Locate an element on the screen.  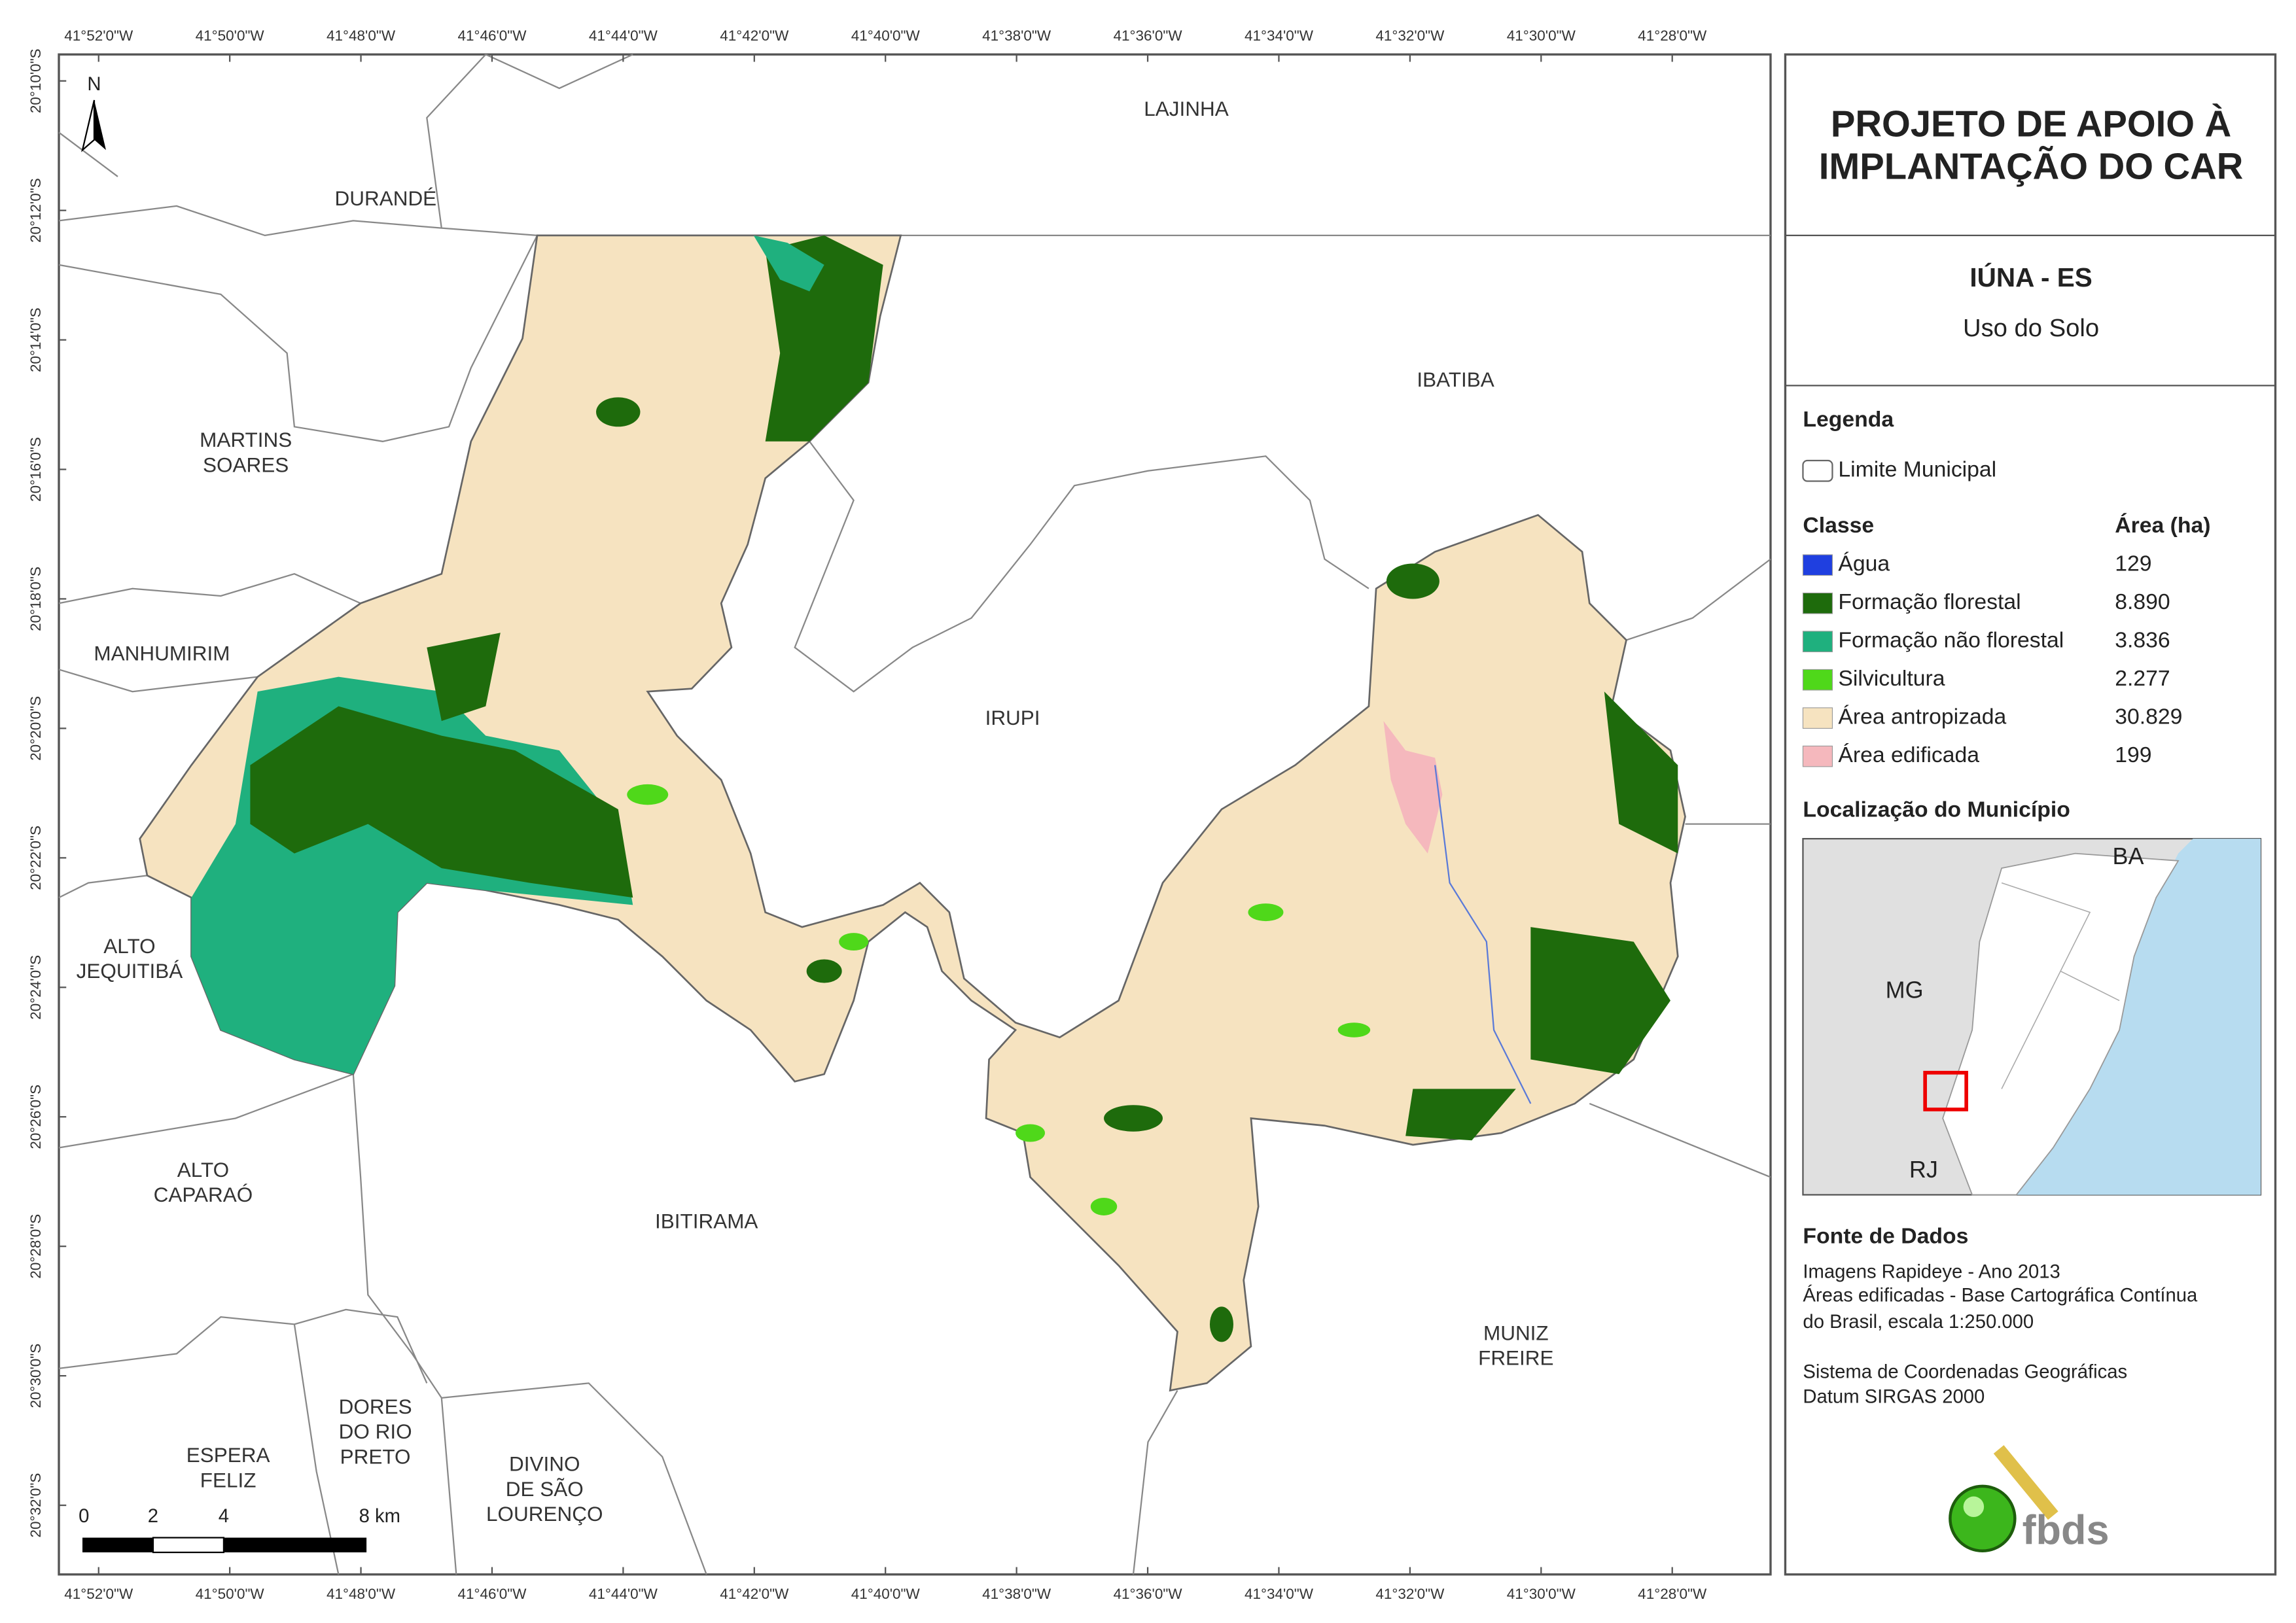
lat-tick-label: 20°30'0"S is located at coordinates (35, 1376).